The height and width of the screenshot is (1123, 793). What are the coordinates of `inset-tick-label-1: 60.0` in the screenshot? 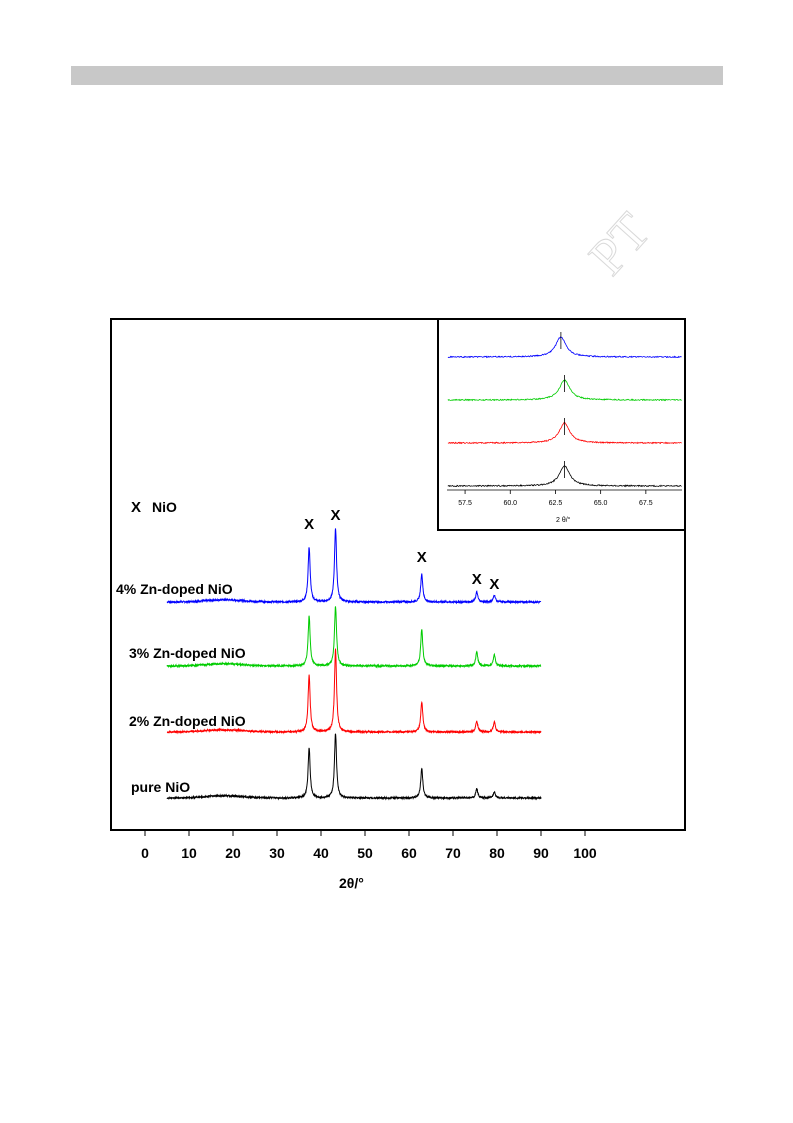 It's located at (510, 503).